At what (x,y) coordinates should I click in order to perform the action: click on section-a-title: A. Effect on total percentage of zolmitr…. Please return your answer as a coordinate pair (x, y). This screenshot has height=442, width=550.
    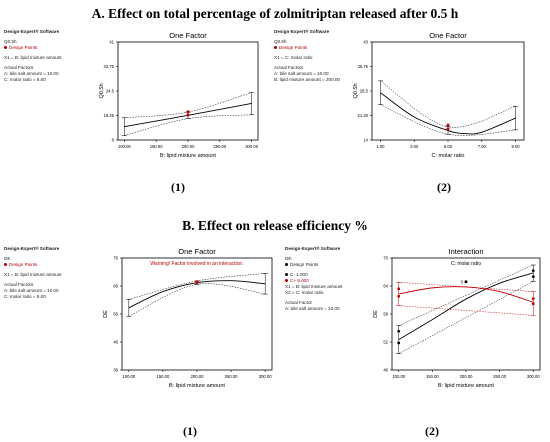
    Looking at the image, I should click on (275, 13).